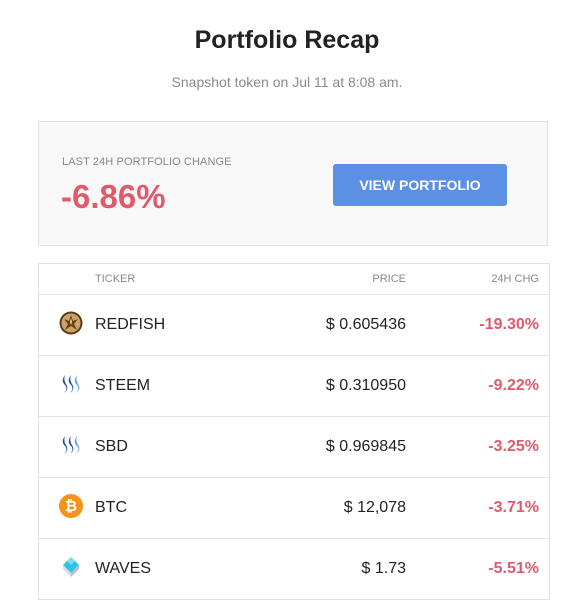 The width and height of the screenshot is (574, 610). What do you see at coordinates (115, 279) in the screenshot?
I see `column-header-ticker: TICKER` at bounding box center [115, 279].